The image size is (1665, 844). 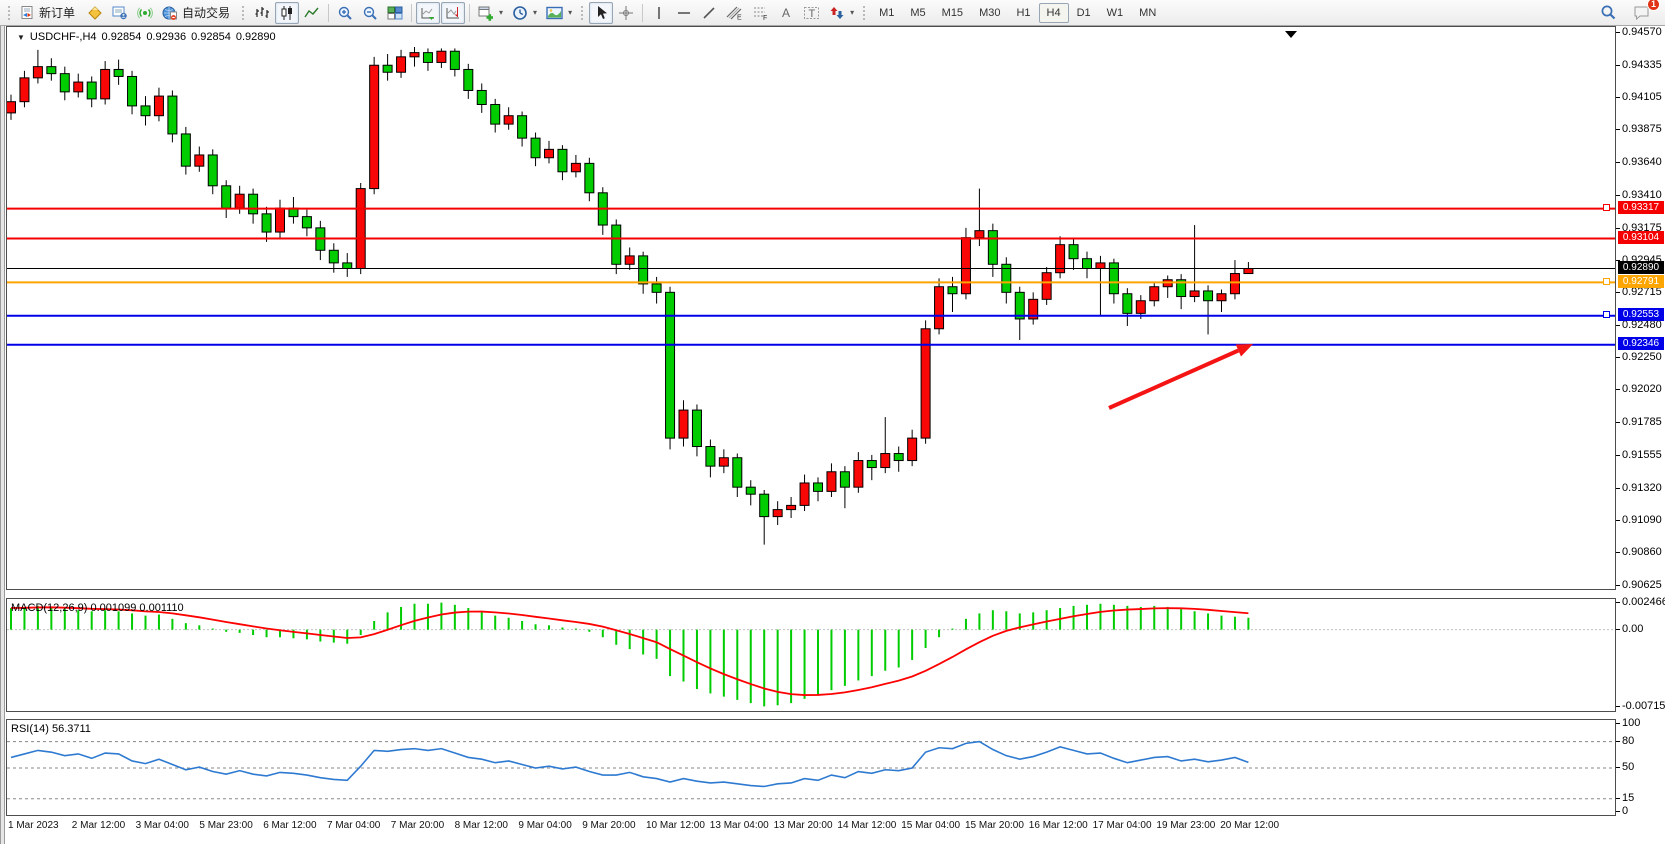 What do you see at coordinates (120, 13) in the screenshot?
I see `market-watch-button` at bounding box center [120, 13].